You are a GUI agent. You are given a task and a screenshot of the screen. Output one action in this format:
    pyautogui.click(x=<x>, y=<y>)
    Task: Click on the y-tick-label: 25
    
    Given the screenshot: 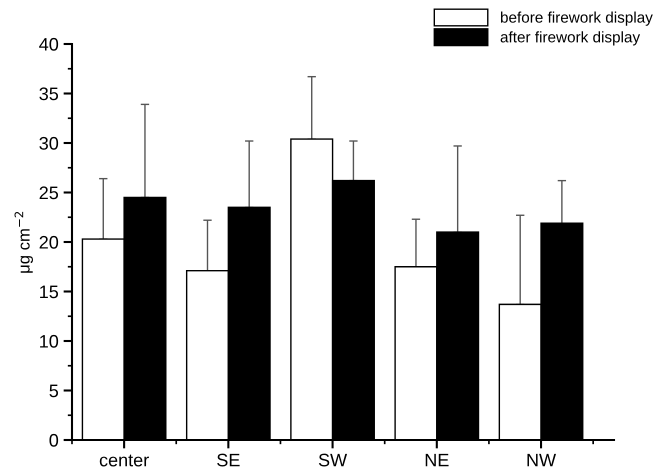 What is the action you would take?
    pyautogui.click(x=49, y=193)
    